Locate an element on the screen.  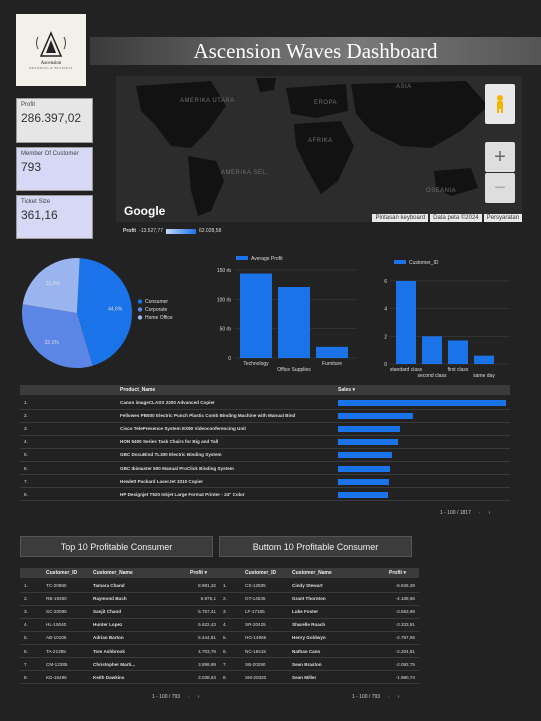
table-row: 1. TC-20980 Tamara Chand 8.981,32 is located at coordinates (120, 586).